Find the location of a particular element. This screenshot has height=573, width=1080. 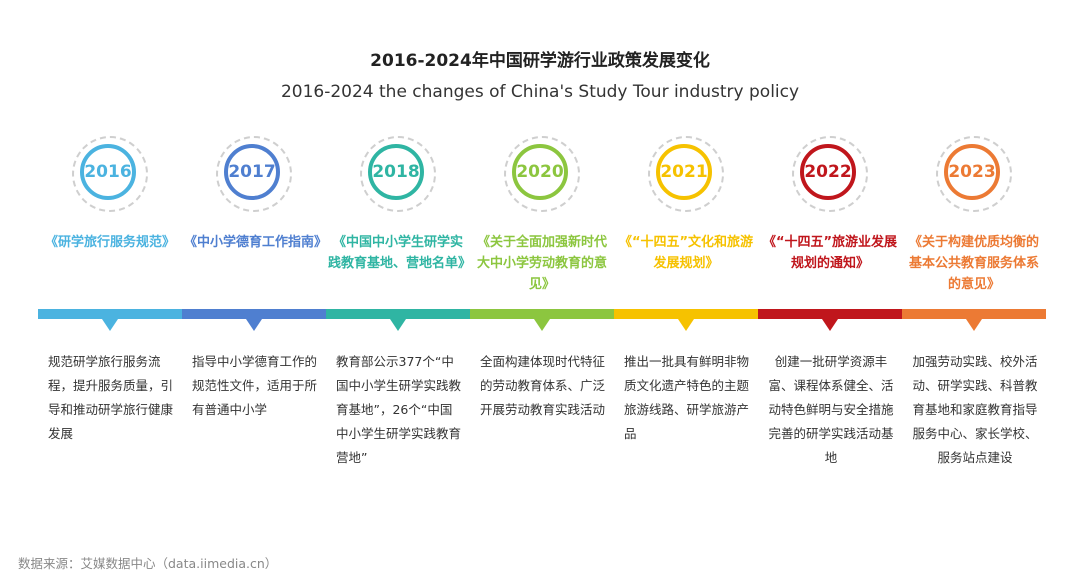

year-circle: 2023 is located at coordinates (974, 174).